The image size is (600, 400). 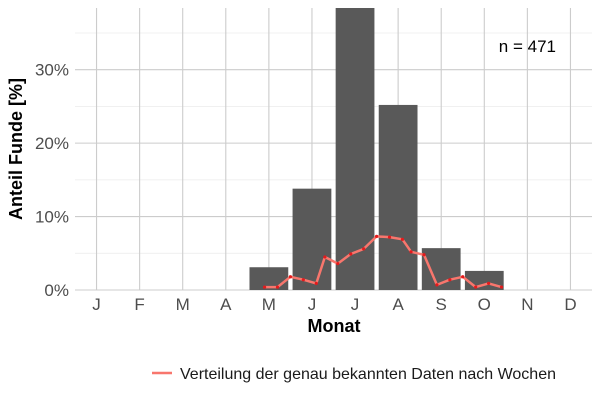 What do you see at coordinates (52, 143) in the screenshot?
I see `y-tick-label: 20%` at bounding box center [52, 143].